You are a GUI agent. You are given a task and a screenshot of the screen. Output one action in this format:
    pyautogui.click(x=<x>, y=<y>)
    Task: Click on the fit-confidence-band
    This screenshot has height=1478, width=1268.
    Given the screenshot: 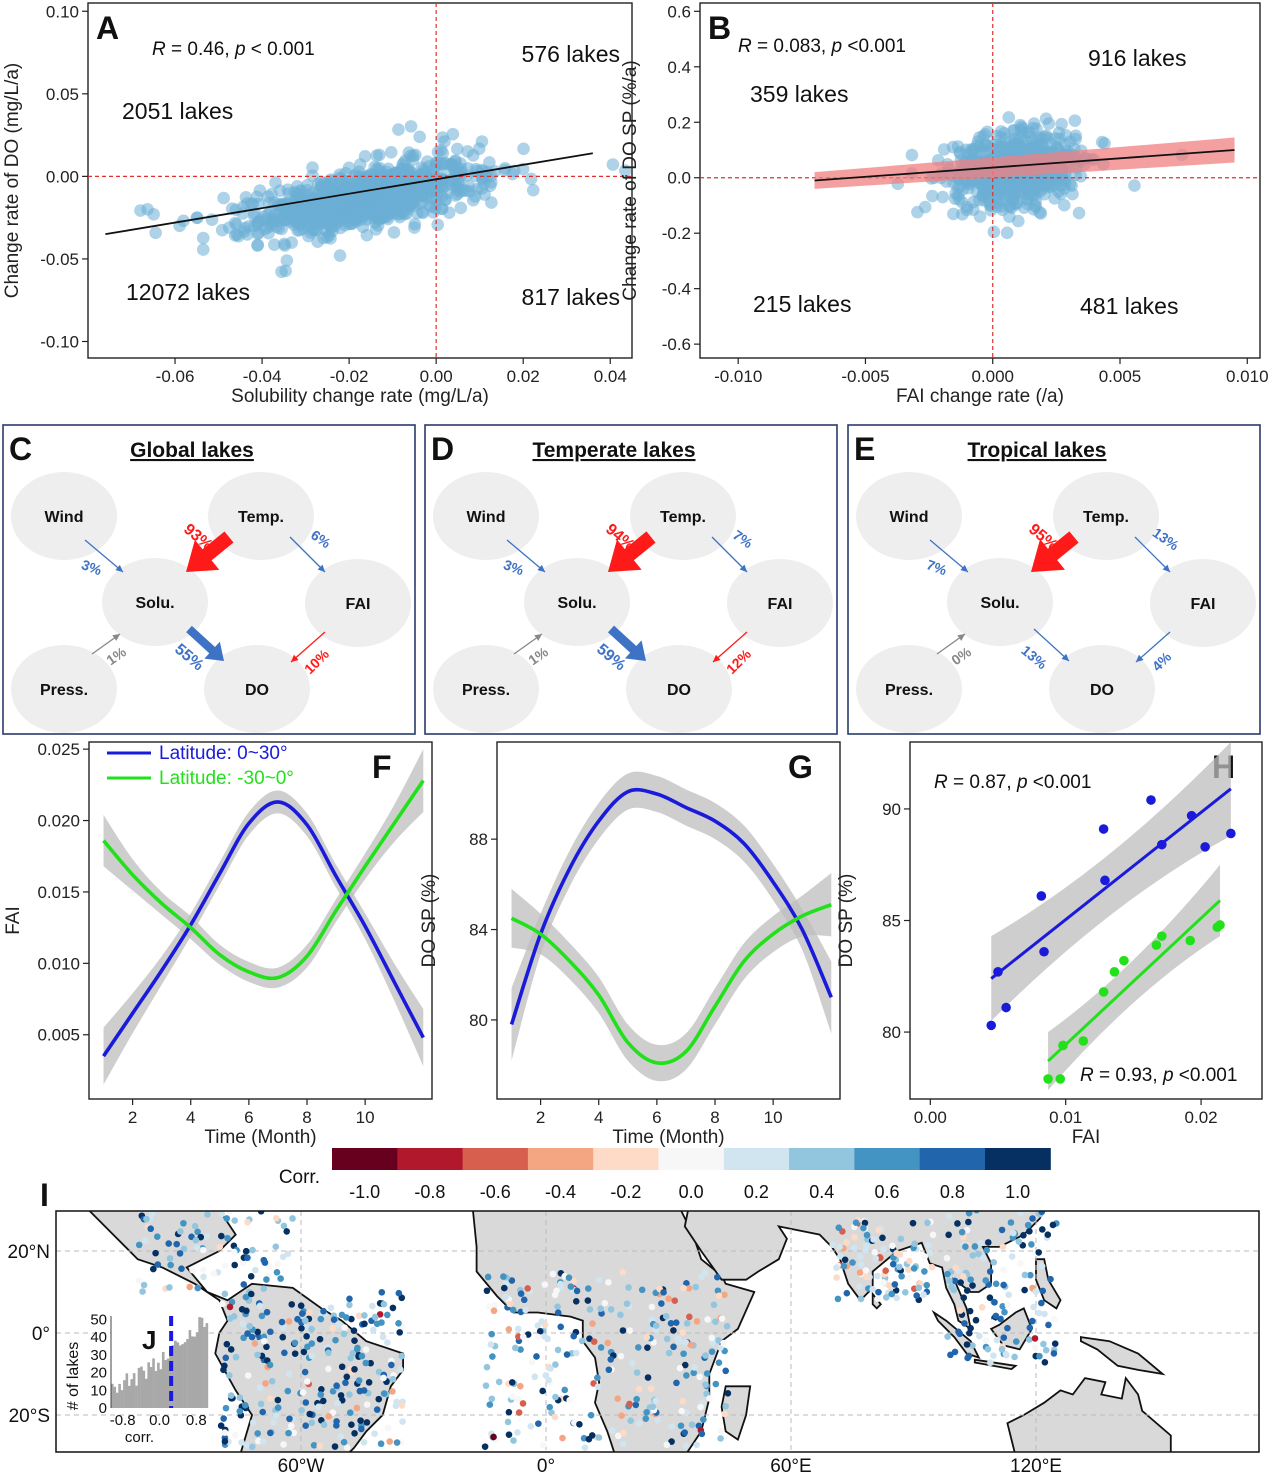 What is the action you would take?
    pyautogui.click(x=1024, y=163)
    